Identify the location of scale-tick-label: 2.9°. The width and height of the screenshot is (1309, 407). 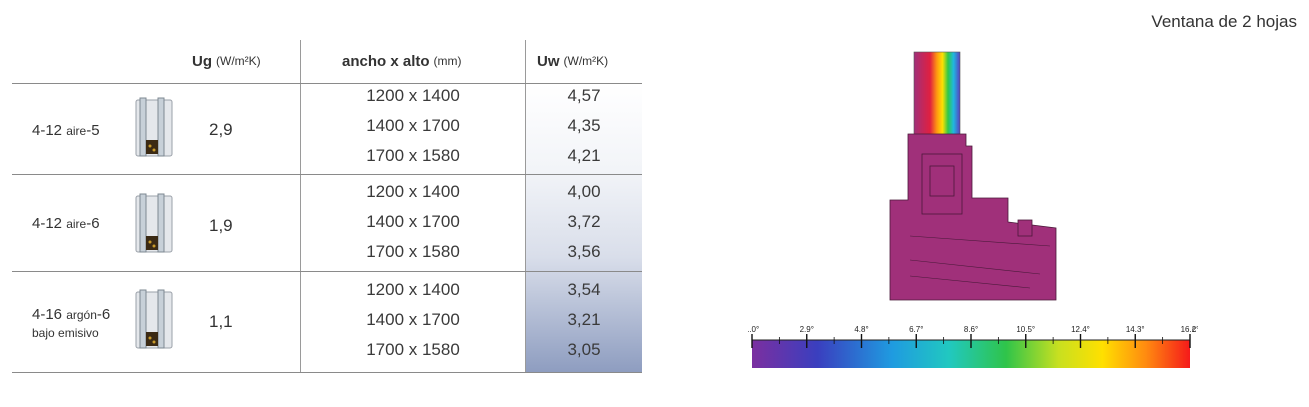
(807, 329).